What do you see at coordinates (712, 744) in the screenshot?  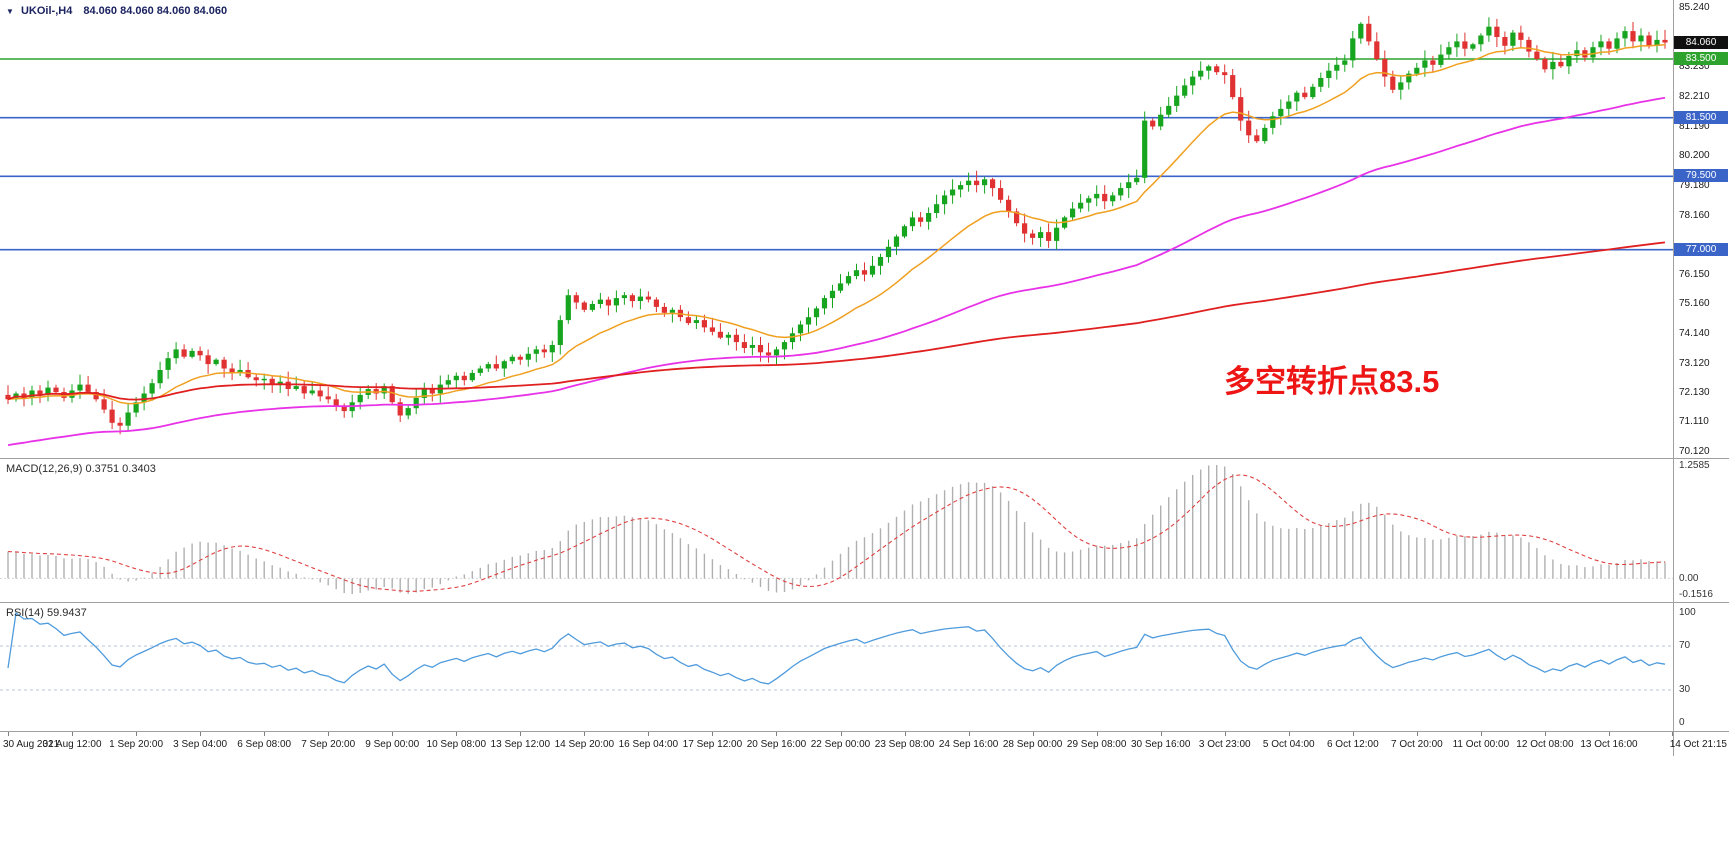 I see `time-axis-label: 17 Sep 12:00` at bounding box center [712, 744].